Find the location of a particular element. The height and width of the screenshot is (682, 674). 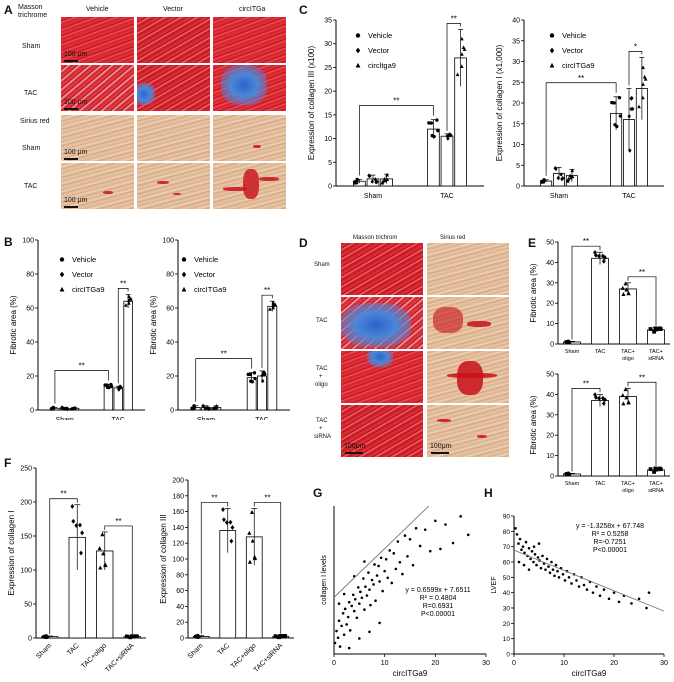

fit-annotation: R² = 0.5258 is located at coordinates (610, 534).